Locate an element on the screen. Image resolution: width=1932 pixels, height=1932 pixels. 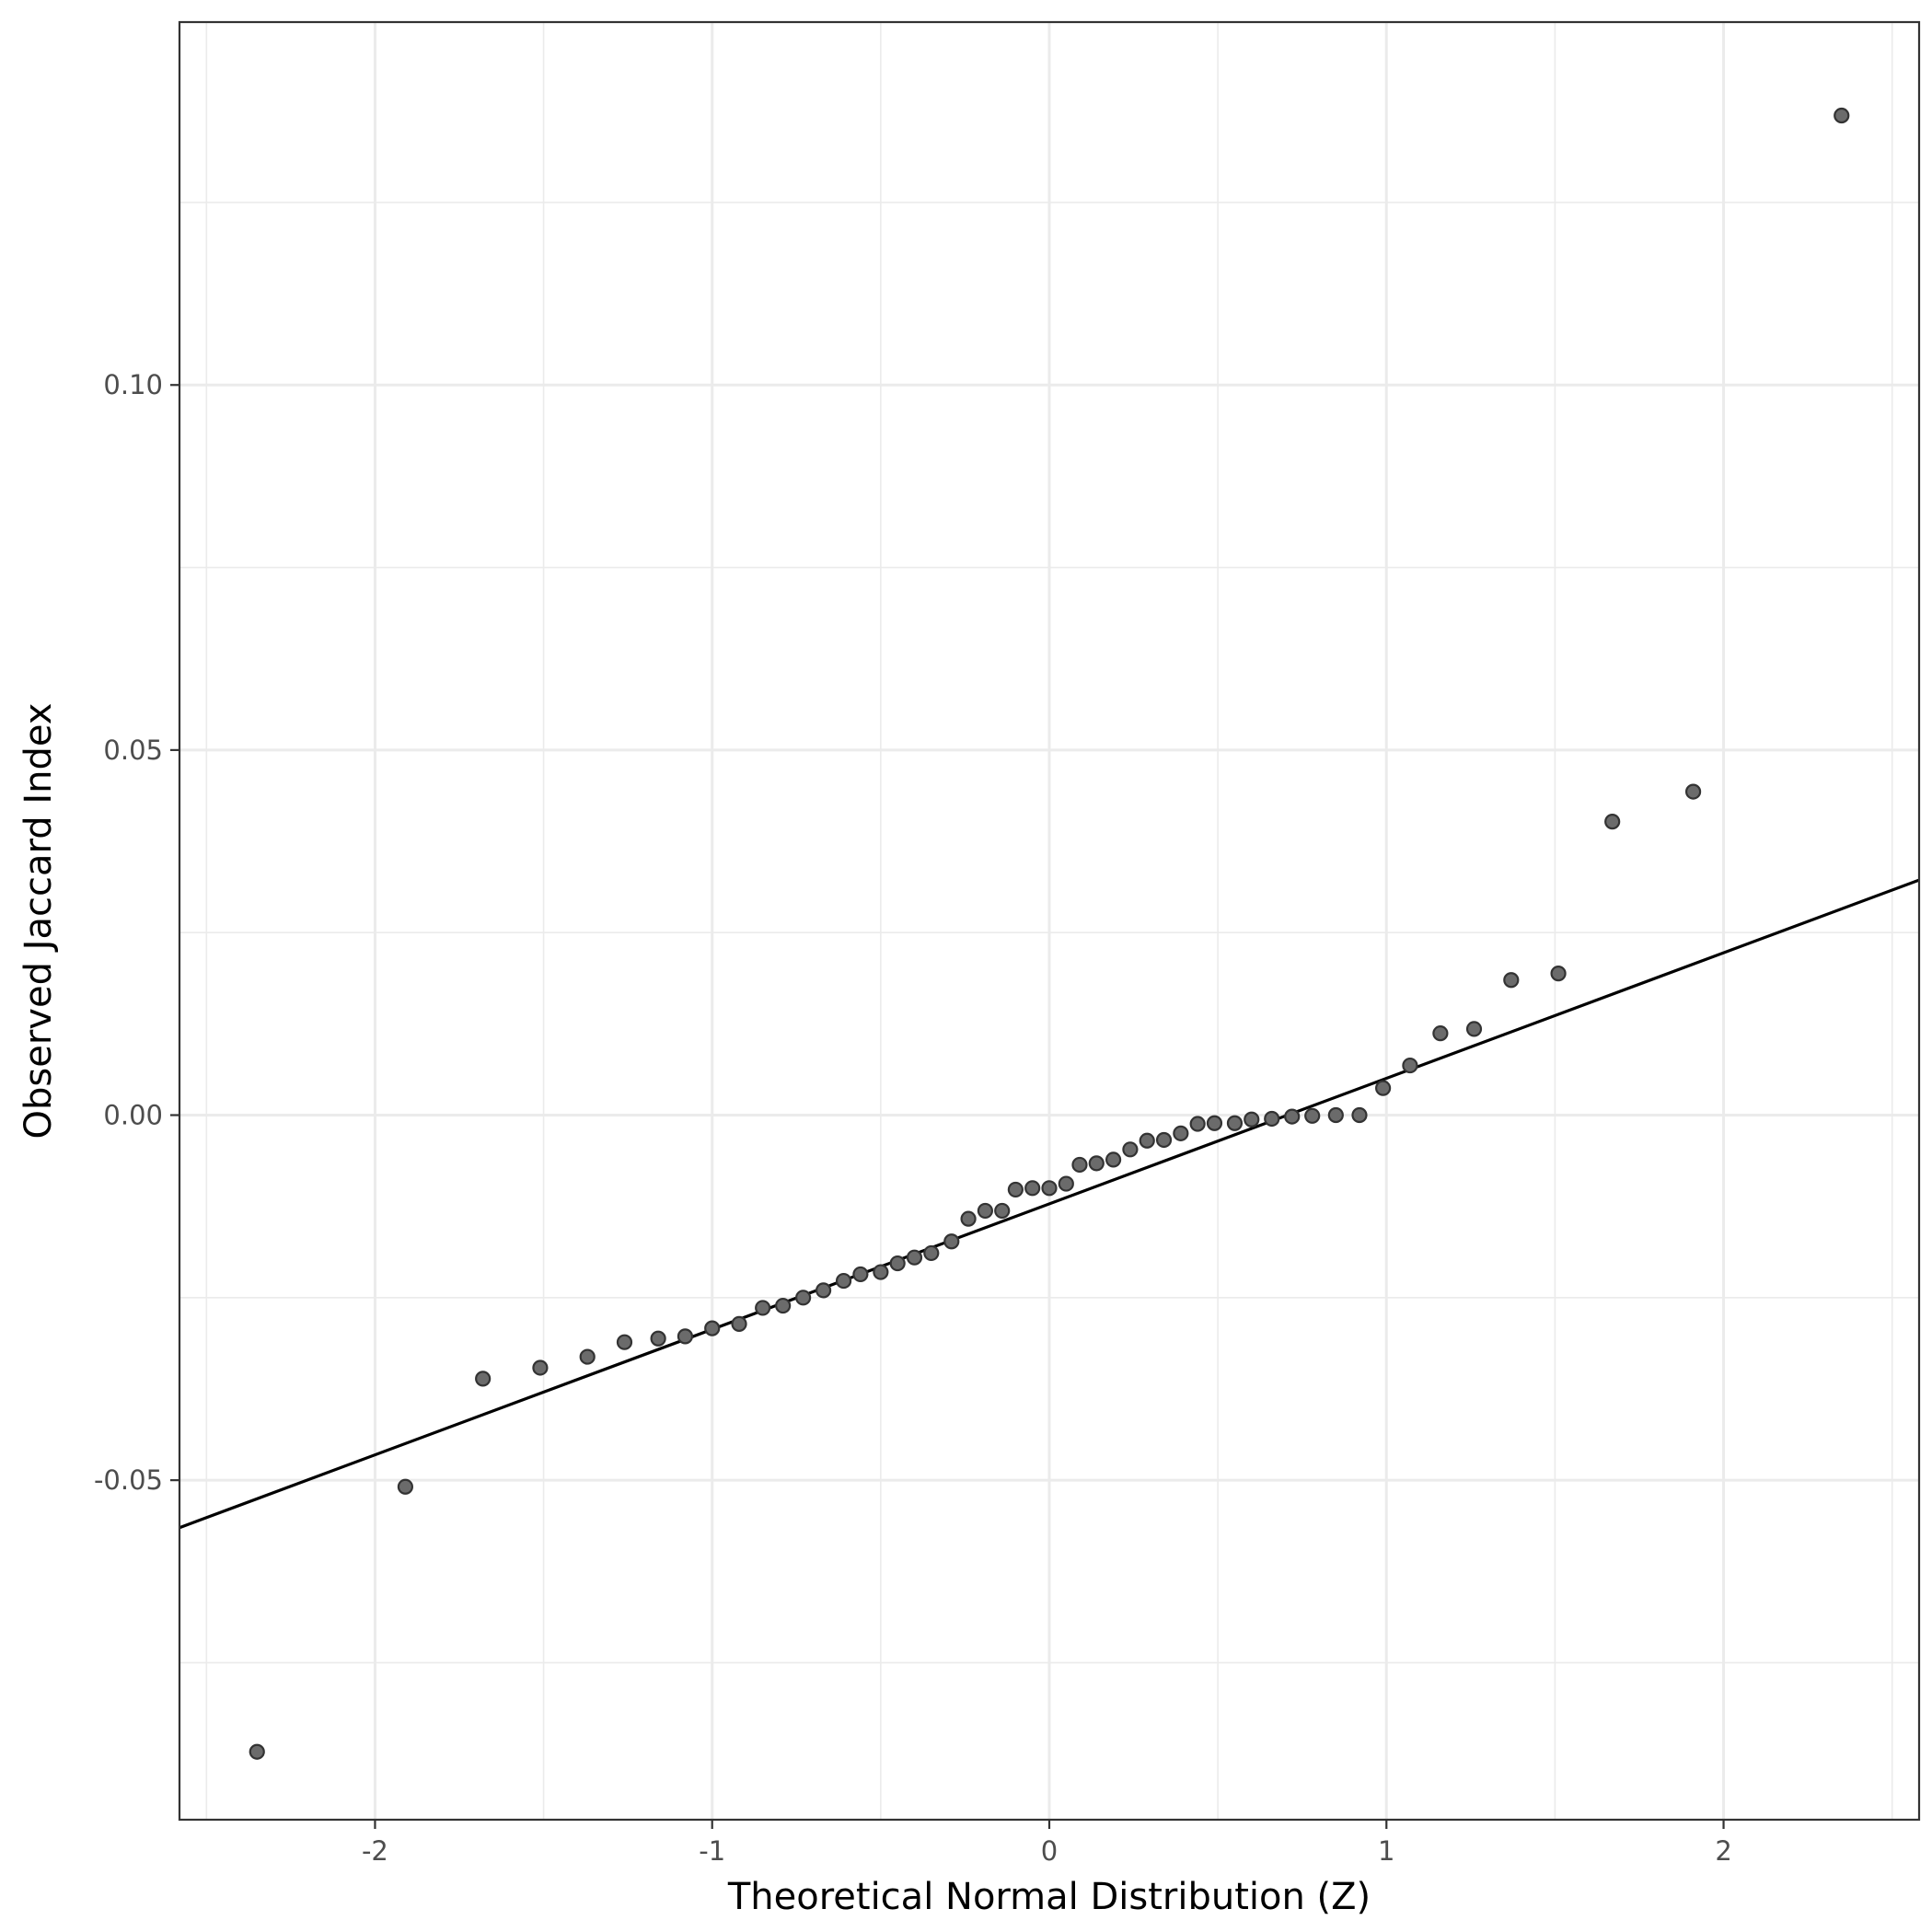
y-axis-title: Observed Jaccard Index is located at coordinates (38, 922).